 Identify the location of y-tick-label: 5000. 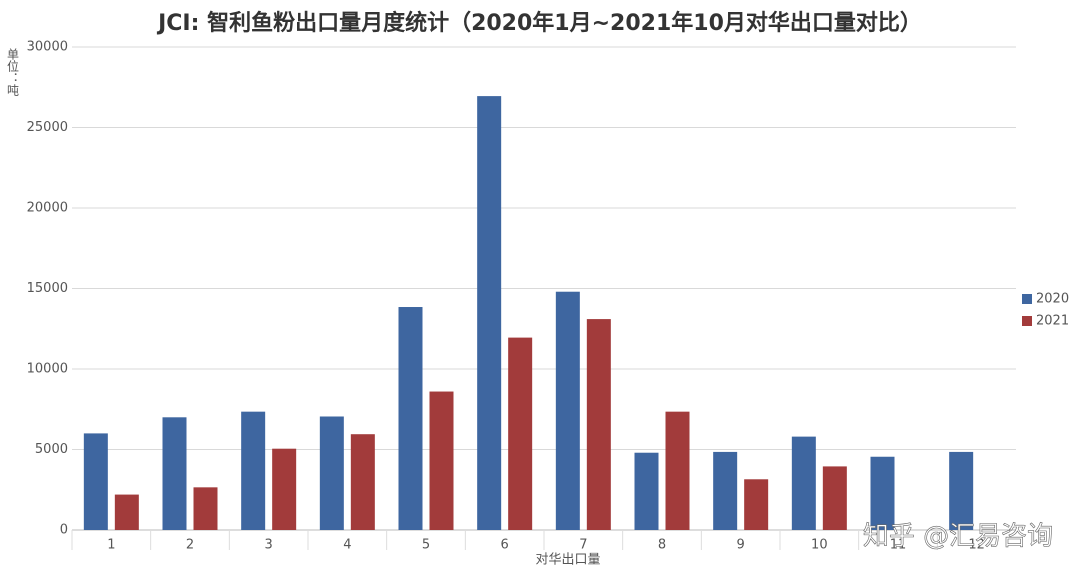
(51, 449).